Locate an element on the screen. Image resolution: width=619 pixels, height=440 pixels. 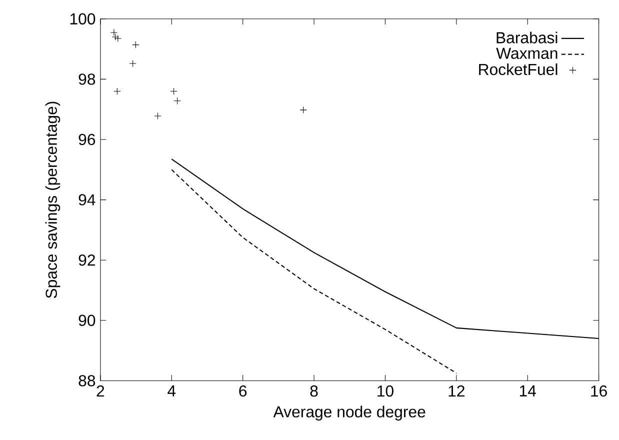
x-tick-label: 14 is located at coordinates (528, 390).